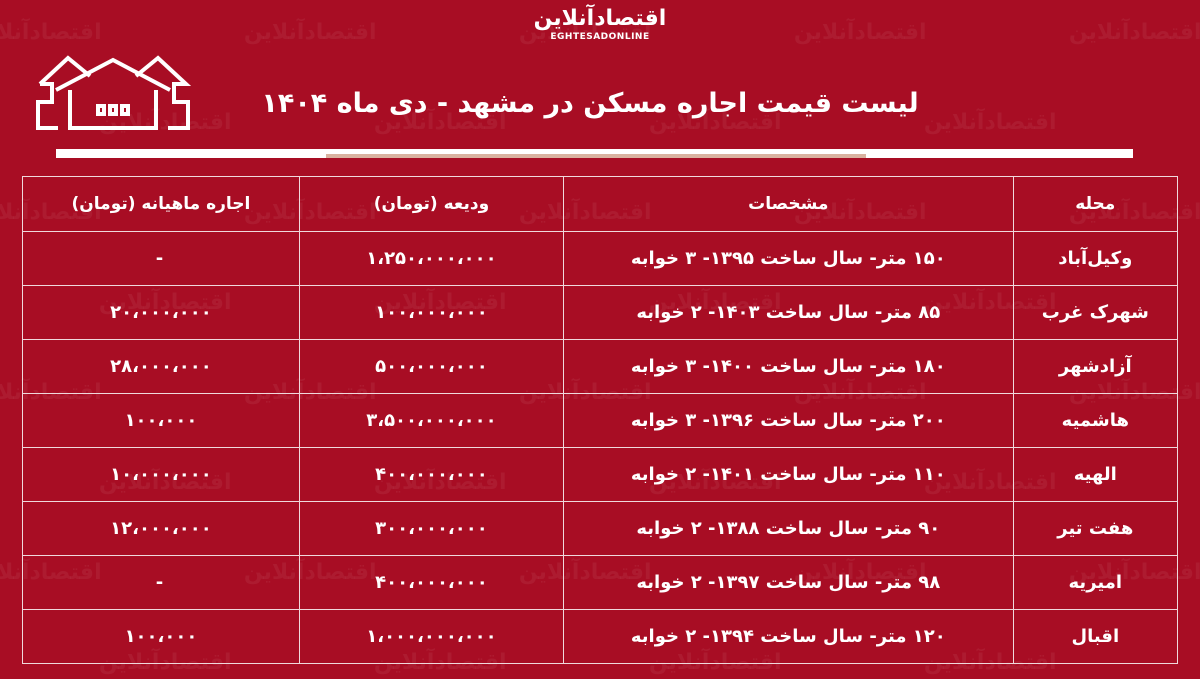 The image size is (1200, 679). Describe the element at coordinates (431, 420) in the screenshot. I see `cell-deposit: ۳،۵۰۰،۰۰۰،۰۰۰` at that location.